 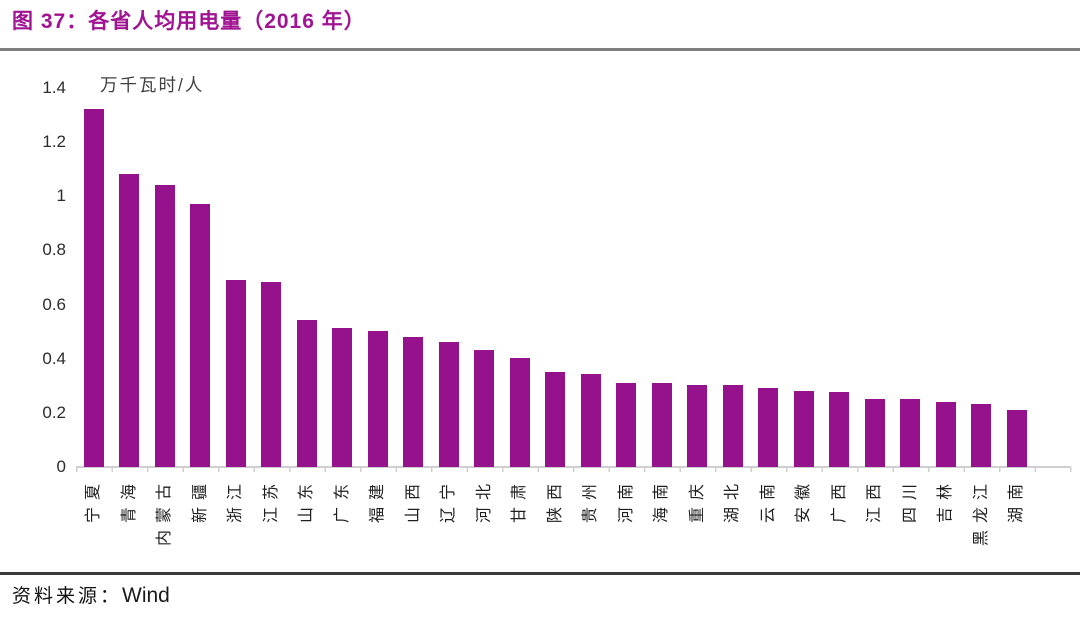 What do you see at coordinates (804, 500) in the screenshot?
I see `x-axis-label: 安徽` at bounding box center [804, 500].